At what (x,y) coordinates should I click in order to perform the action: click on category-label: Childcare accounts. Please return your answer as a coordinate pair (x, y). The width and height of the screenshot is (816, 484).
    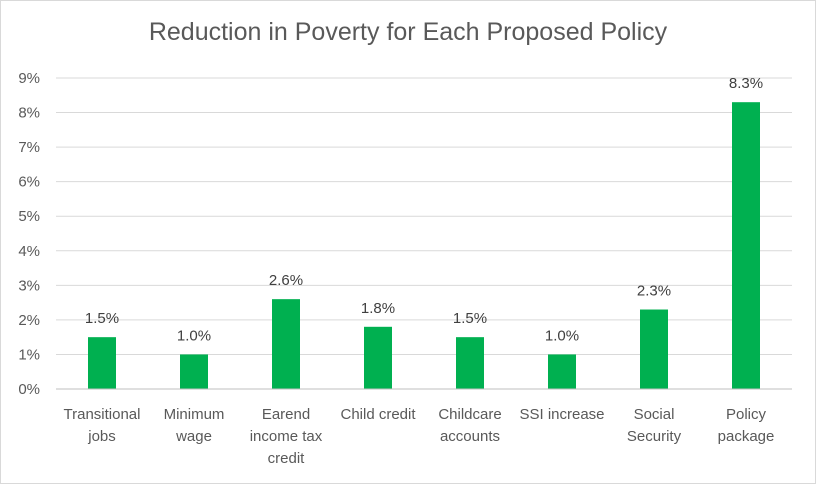
    Looking at the image, I should click on (469, 425).